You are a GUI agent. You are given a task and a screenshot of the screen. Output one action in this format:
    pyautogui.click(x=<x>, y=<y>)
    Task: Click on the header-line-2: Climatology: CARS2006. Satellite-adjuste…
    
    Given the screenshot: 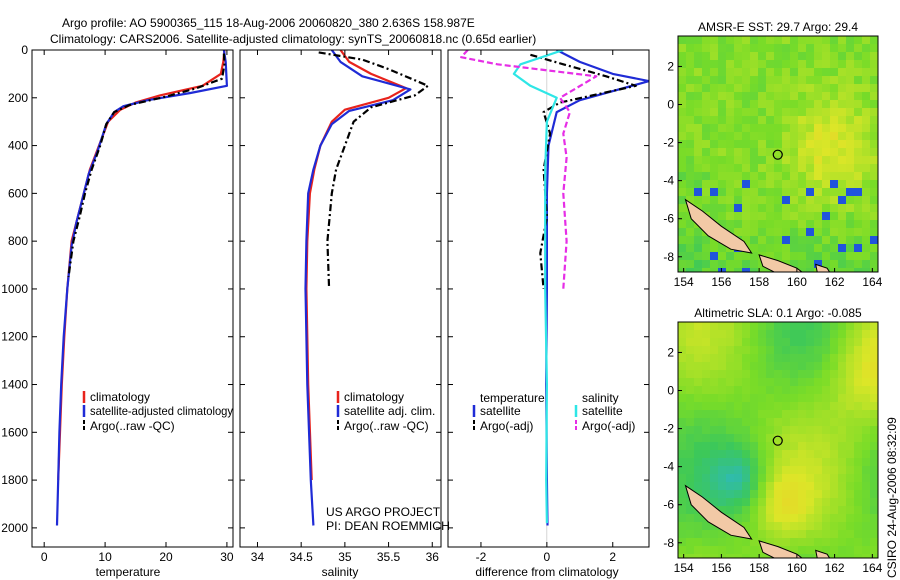 What is the action you would take?
    pyautogui.click(x=293, y=39)
    